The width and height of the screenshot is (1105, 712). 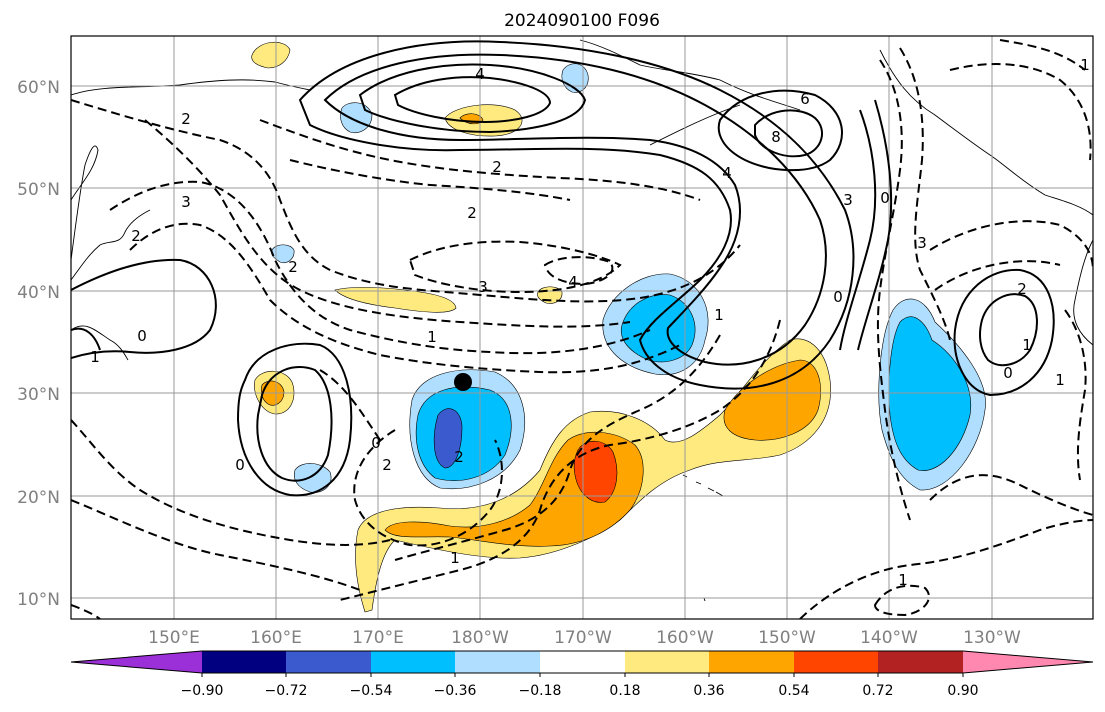 What do you see at coordinates (1083, 292) in the screenshot?
I see `coastline-westus` at bounding box center [1083, 292].